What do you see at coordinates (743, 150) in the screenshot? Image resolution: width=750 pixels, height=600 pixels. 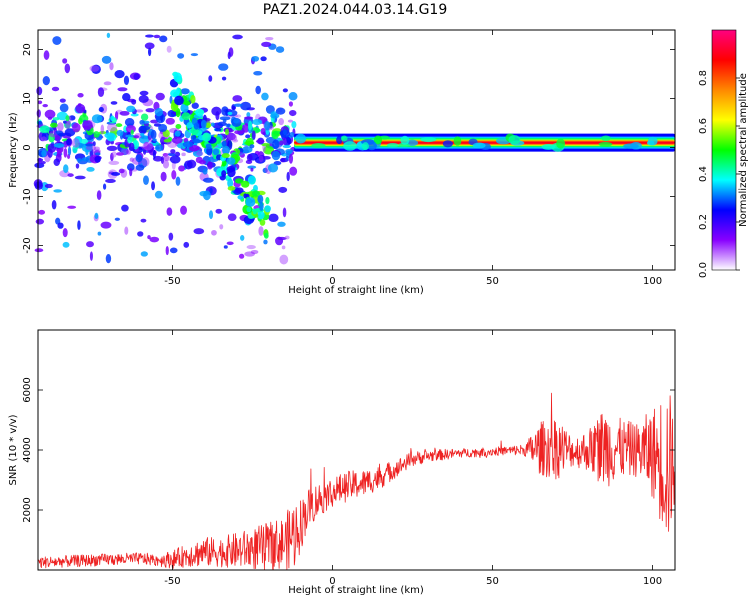 I see `colorbar-label: Normalized spectral amplitude` at bounding box center [743, 150].